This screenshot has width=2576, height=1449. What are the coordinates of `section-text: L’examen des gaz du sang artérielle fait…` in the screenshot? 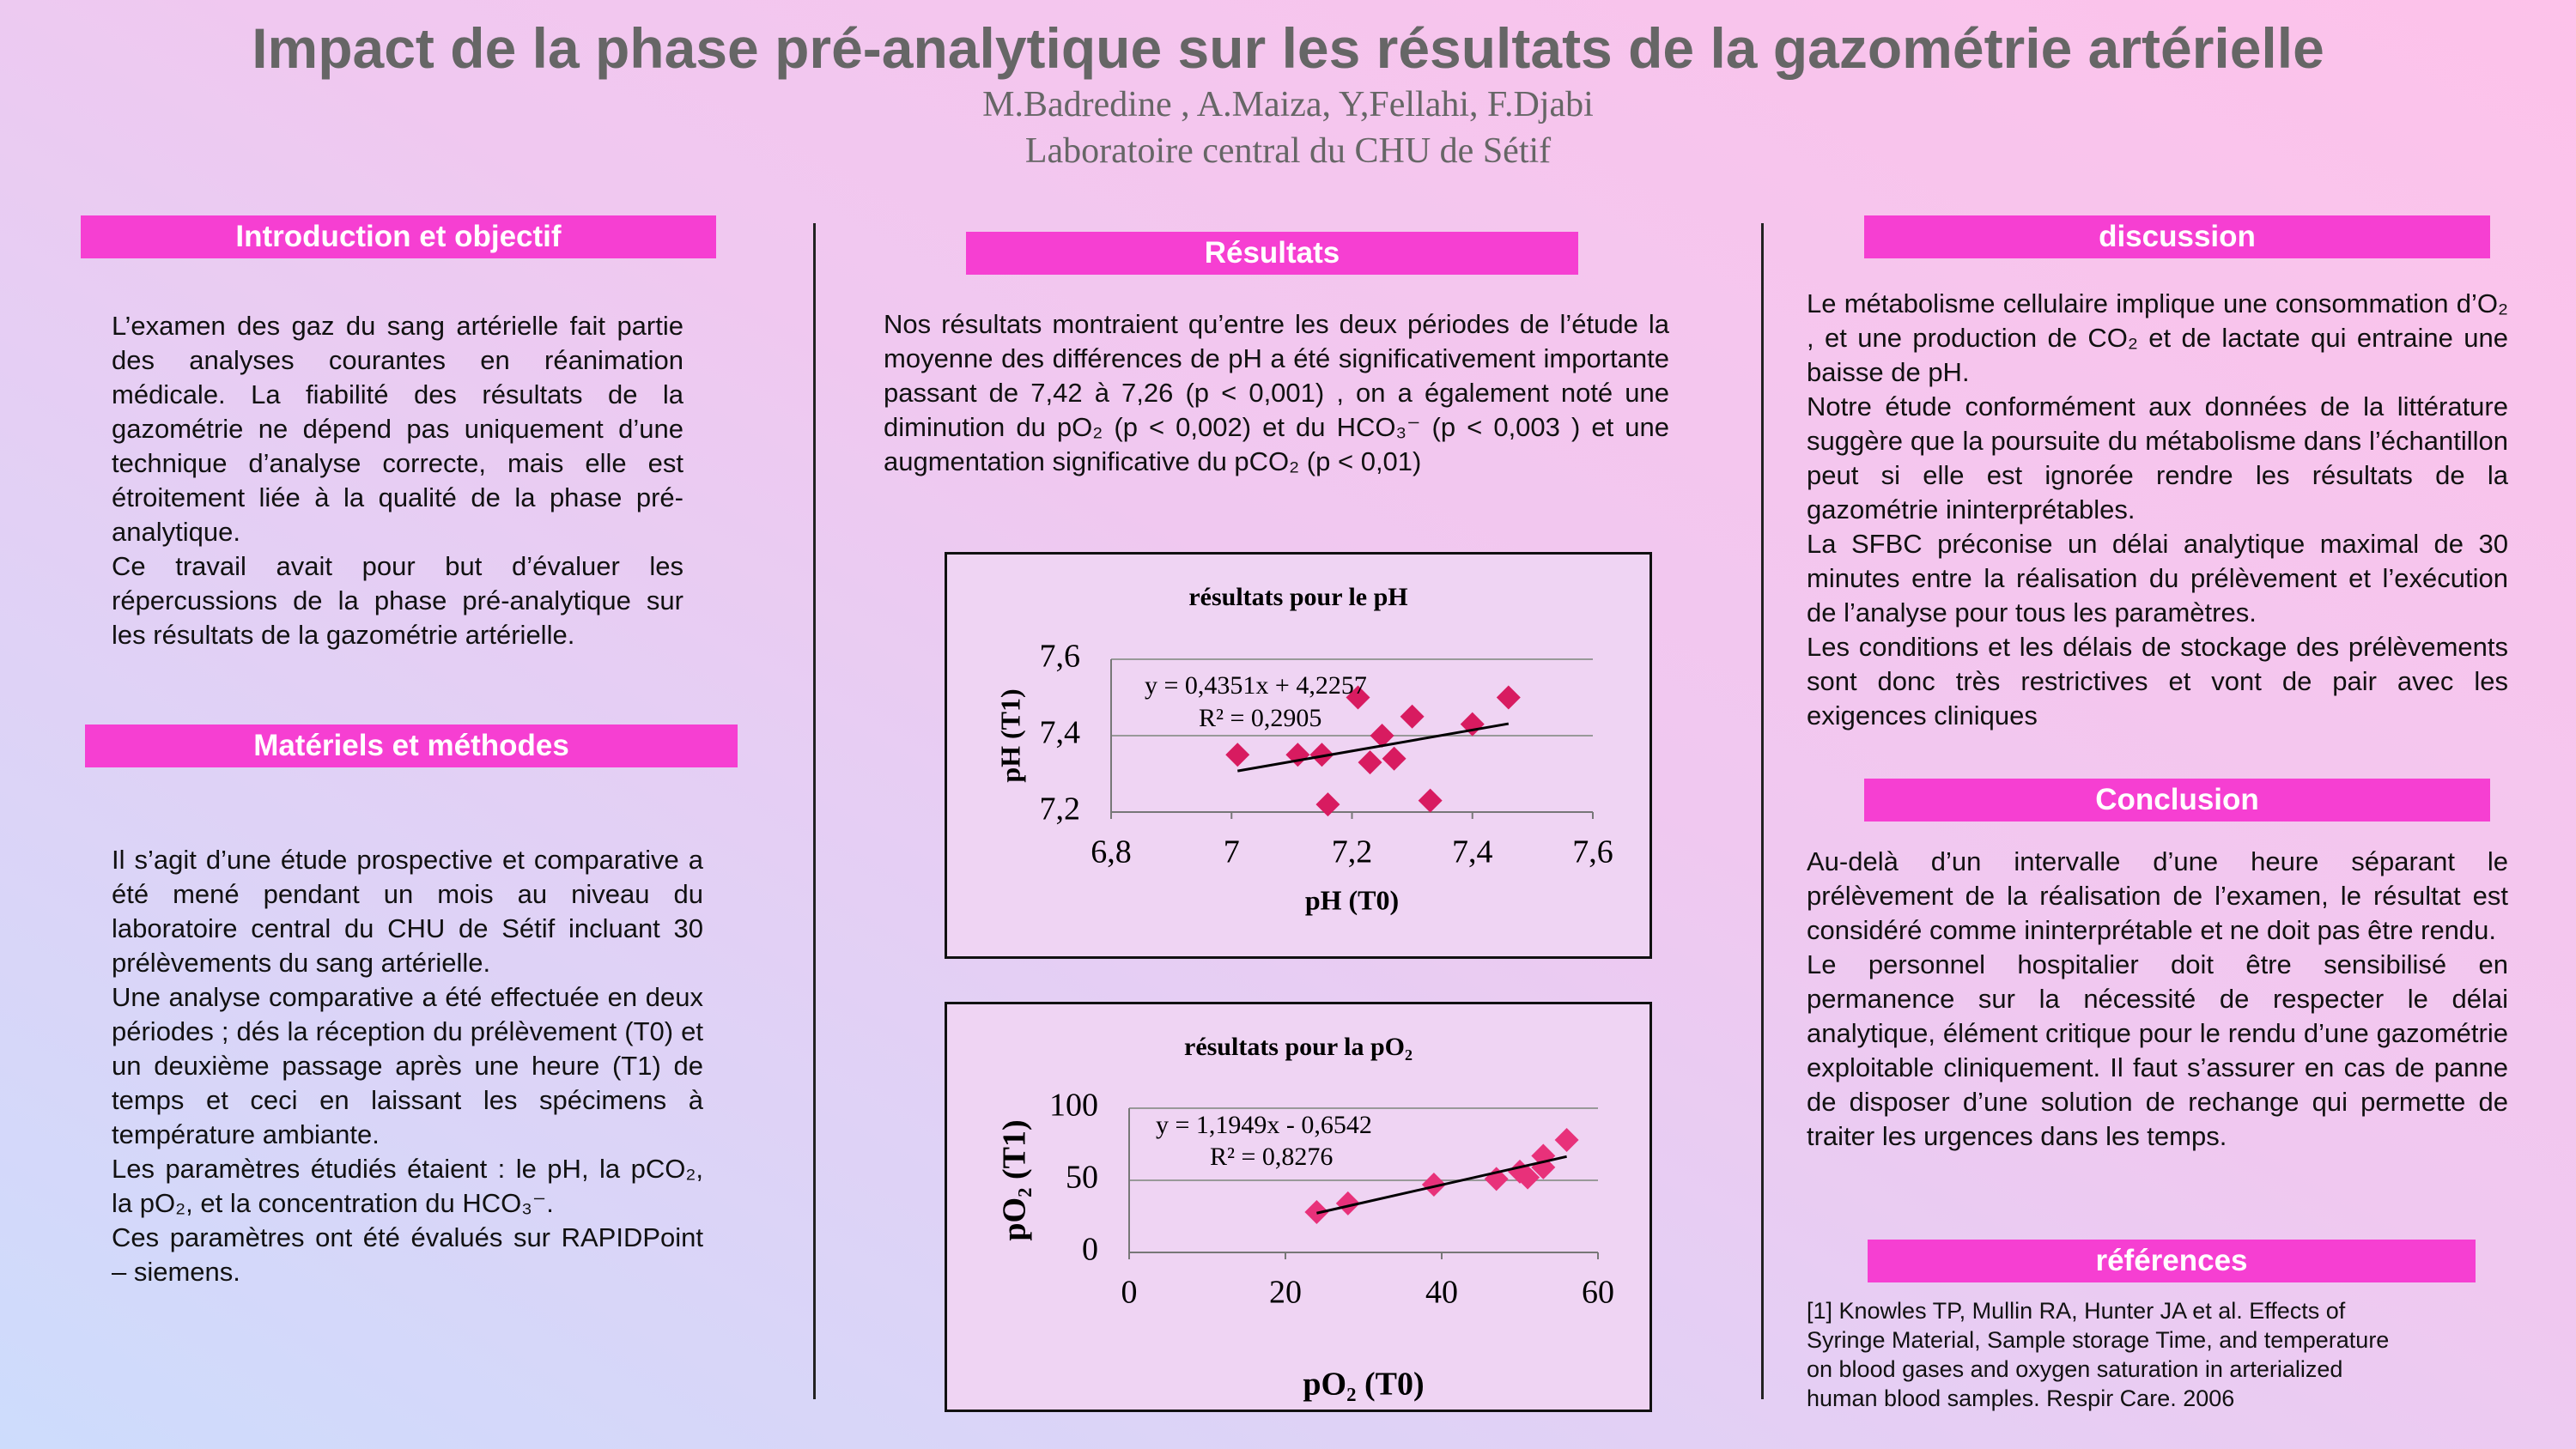 It's located at (398, 481).